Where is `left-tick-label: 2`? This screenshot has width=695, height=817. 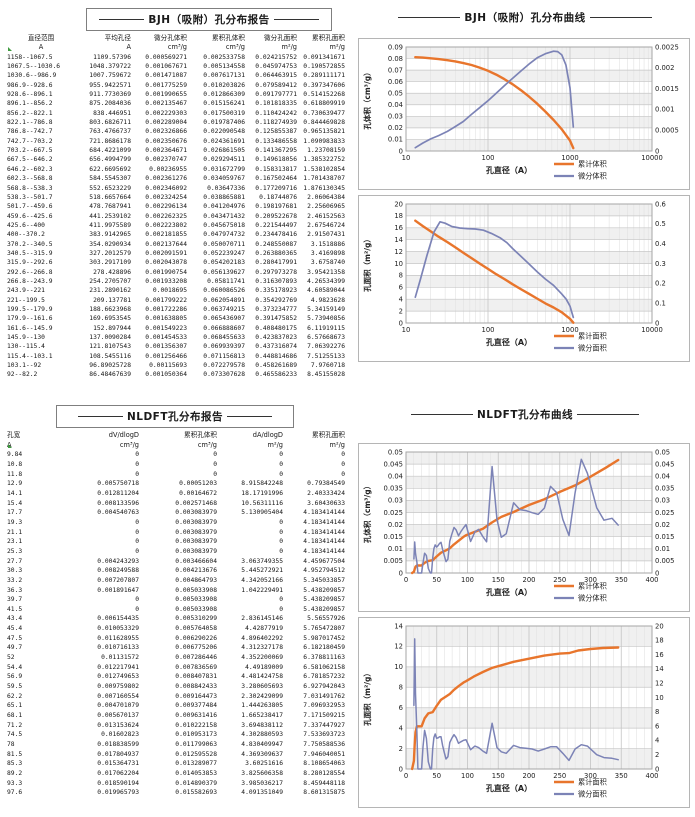
left-tick-label: 2 is located at coordinates (401, 311).